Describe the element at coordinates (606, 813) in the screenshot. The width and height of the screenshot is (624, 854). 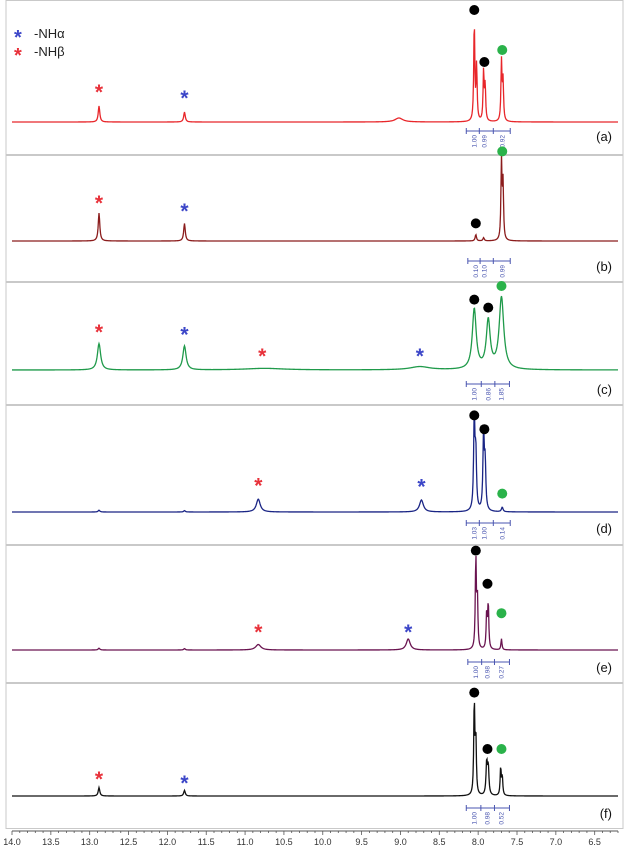
I see `series-label-6: (f)` at that location.